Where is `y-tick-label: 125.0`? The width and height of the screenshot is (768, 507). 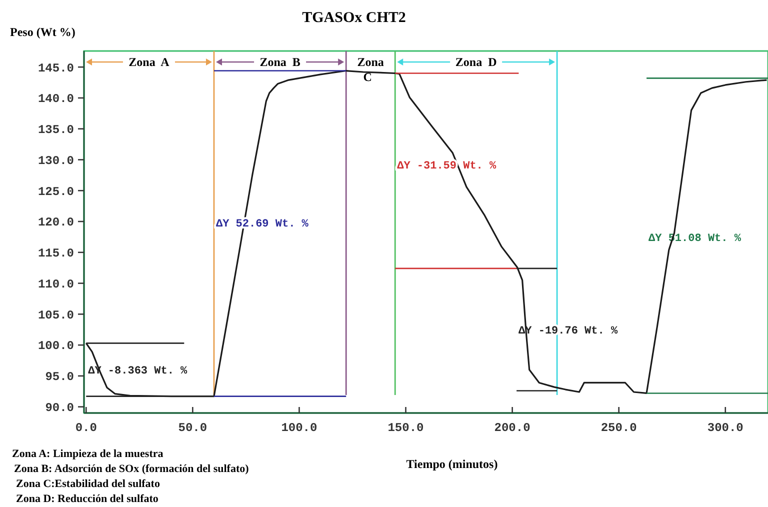
y-tick-label: 125.0 is located at coordinates (56, 191).